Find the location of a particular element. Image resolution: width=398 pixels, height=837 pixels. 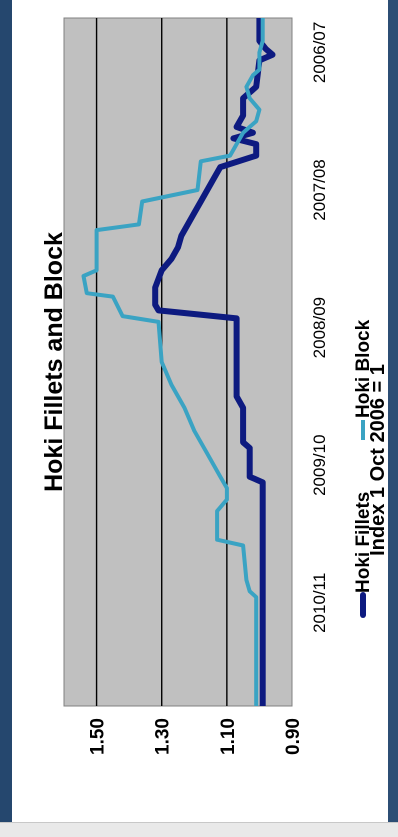

y-tick-labels: 1.50 1.30 1.10 0.90 is located at coordinates (196, 736).